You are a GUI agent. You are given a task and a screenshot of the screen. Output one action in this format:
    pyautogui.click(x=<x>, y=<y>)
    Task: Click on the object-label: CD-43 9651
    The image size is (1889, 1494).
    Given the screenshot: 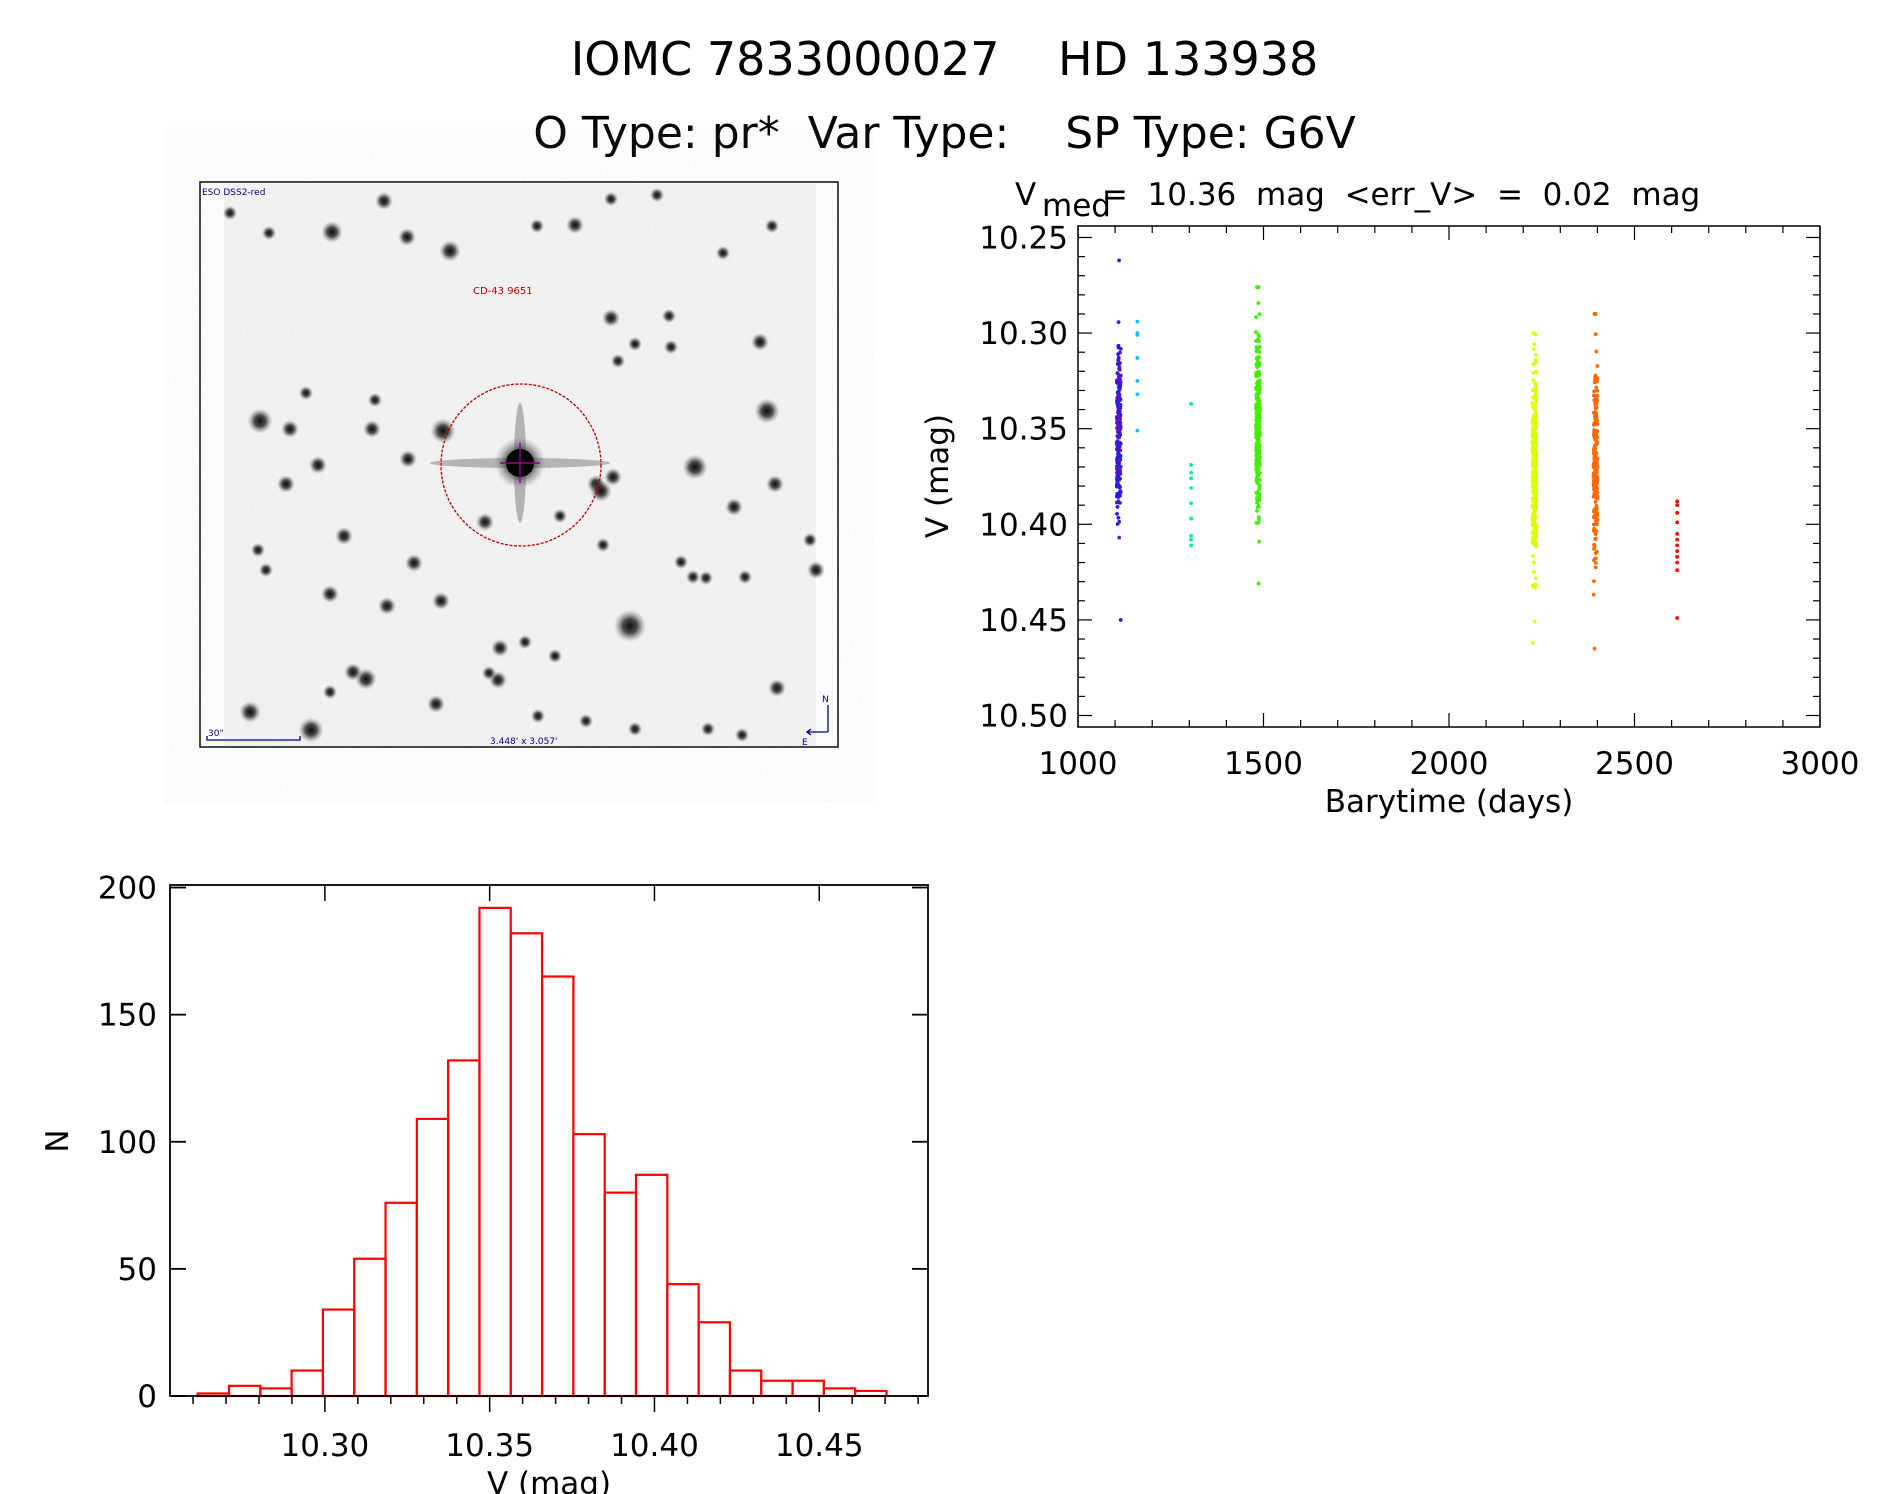 What is the action you would take?
    pyautogui.click(x=503, y=291)
    